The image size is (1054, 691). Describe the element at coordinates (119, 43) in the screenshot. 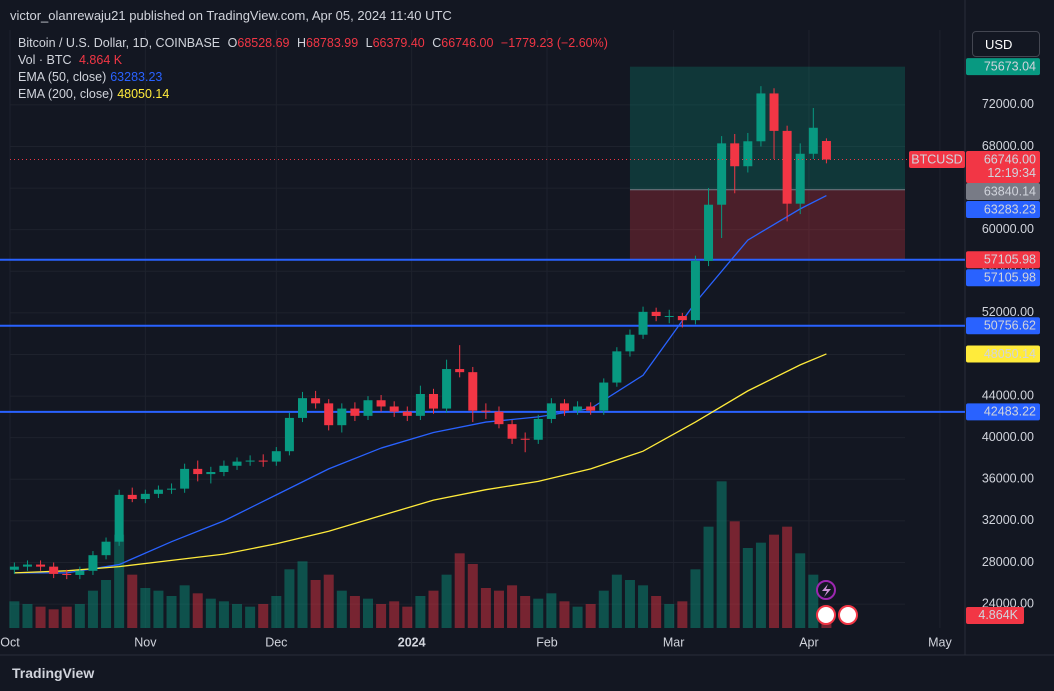

I see `symbol: Bitcoin / U.S. Dollar, 1D, COINBASE` at that location.